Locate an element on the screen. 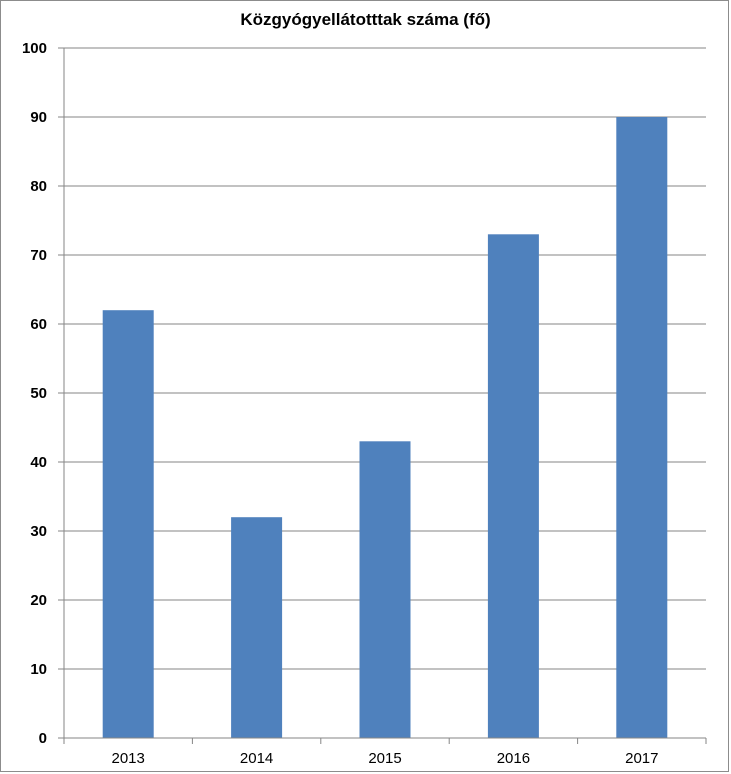  bar-2017 is located at coordinates (642, 427).